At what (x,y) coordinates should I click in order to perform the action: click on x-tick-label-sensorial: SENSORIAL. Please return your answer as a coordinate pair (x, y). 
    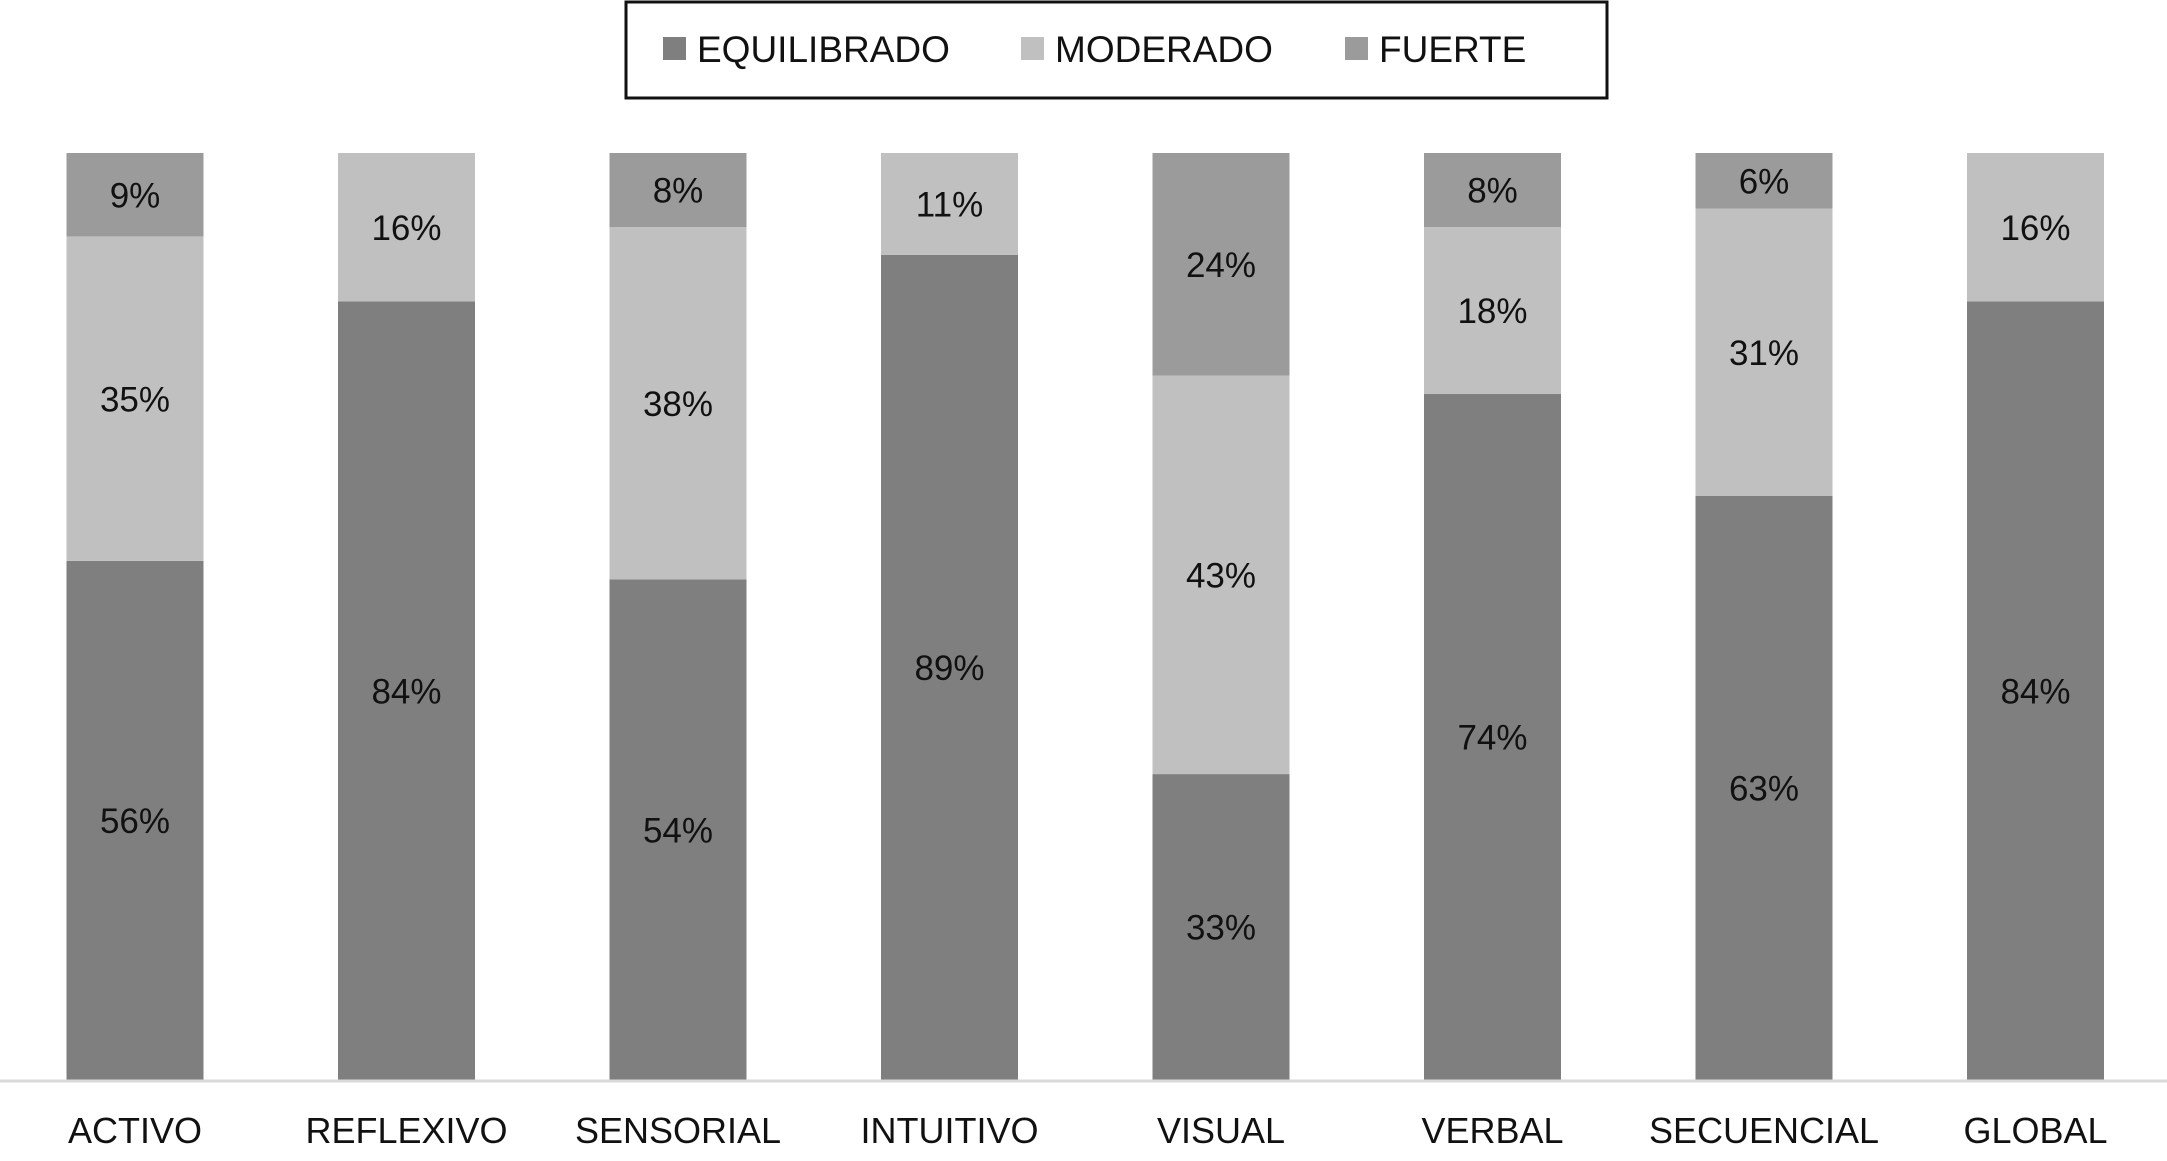
    Looking at the image, I should click on (678, 1130).